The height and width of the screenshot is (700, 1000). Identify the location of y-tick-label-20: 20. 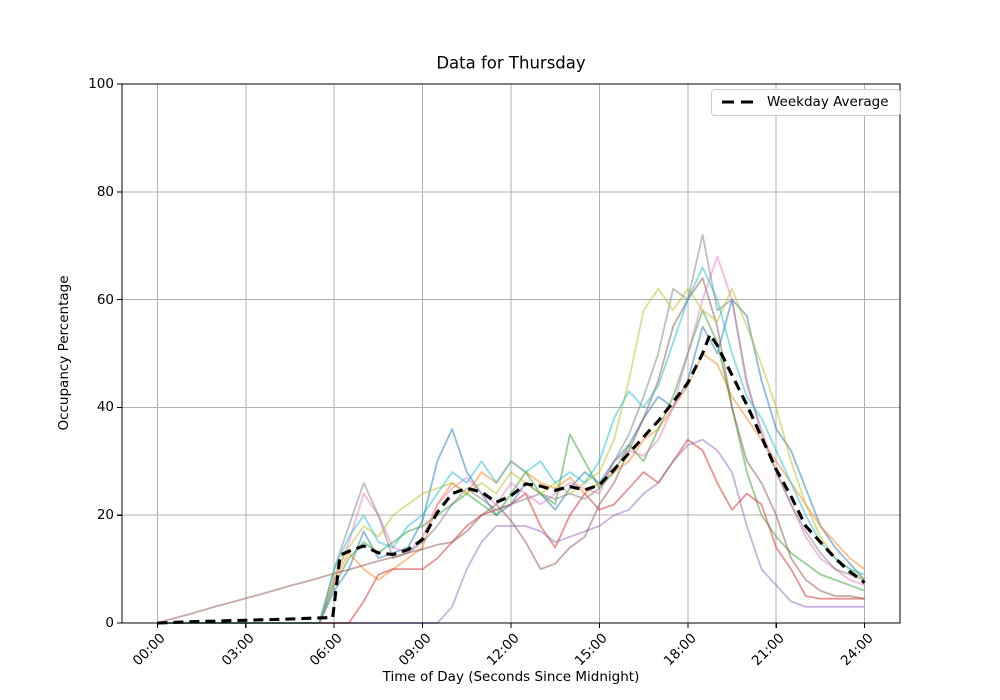
(105, 515).